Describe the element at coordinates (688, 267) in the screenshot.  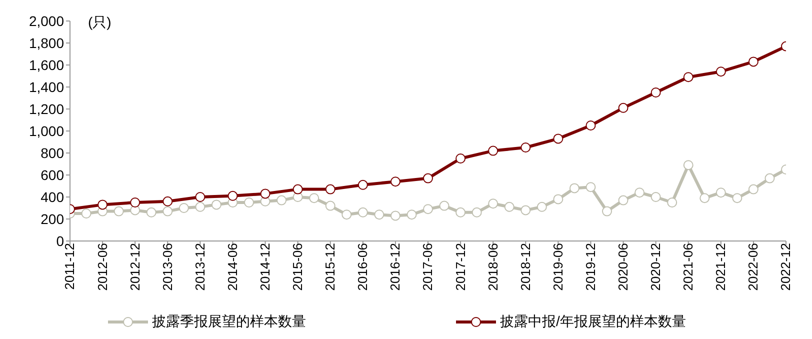
I see `x-tick-label: 2021-06` at that location.